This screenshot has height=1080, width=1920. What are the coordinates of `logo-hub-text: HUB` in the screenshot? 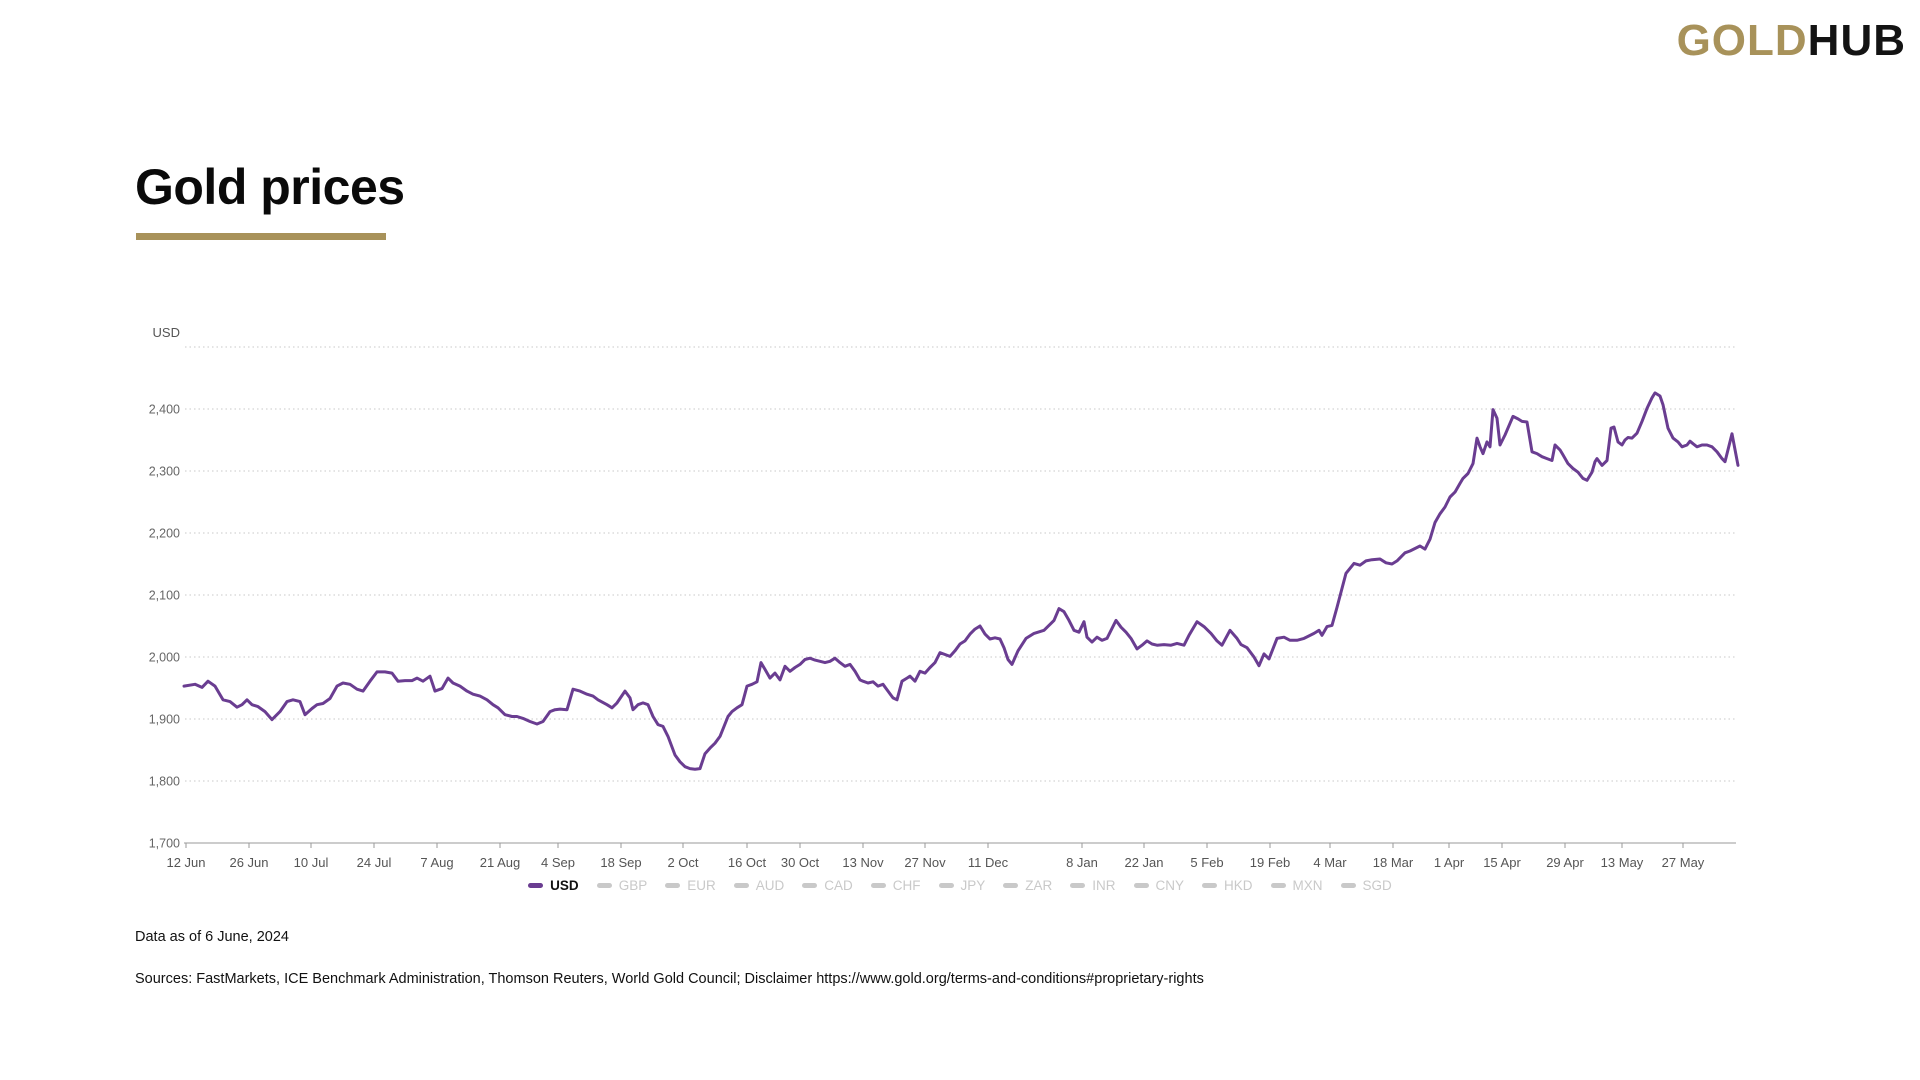 It's located at (1856, 40).